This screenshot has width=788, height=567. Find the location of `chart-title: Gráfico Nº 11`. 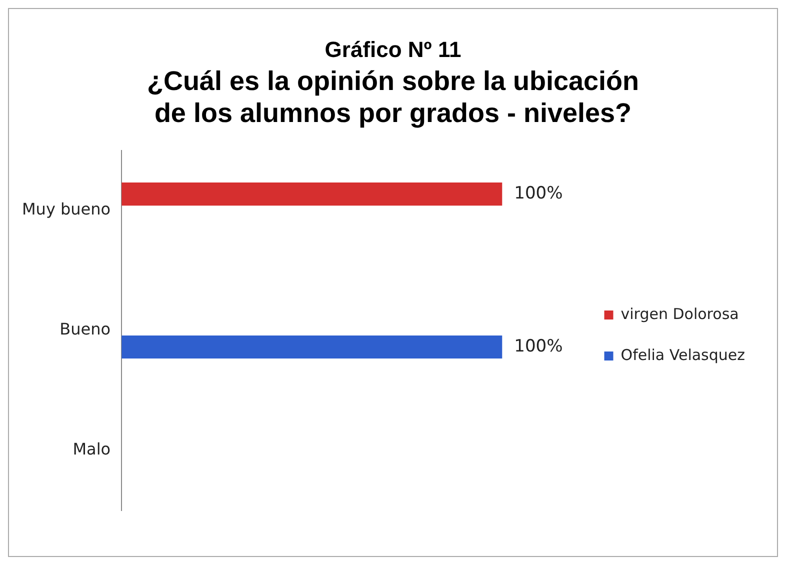

chart-title: Gráfico Nº 11 is located at coordinates (393, 50).